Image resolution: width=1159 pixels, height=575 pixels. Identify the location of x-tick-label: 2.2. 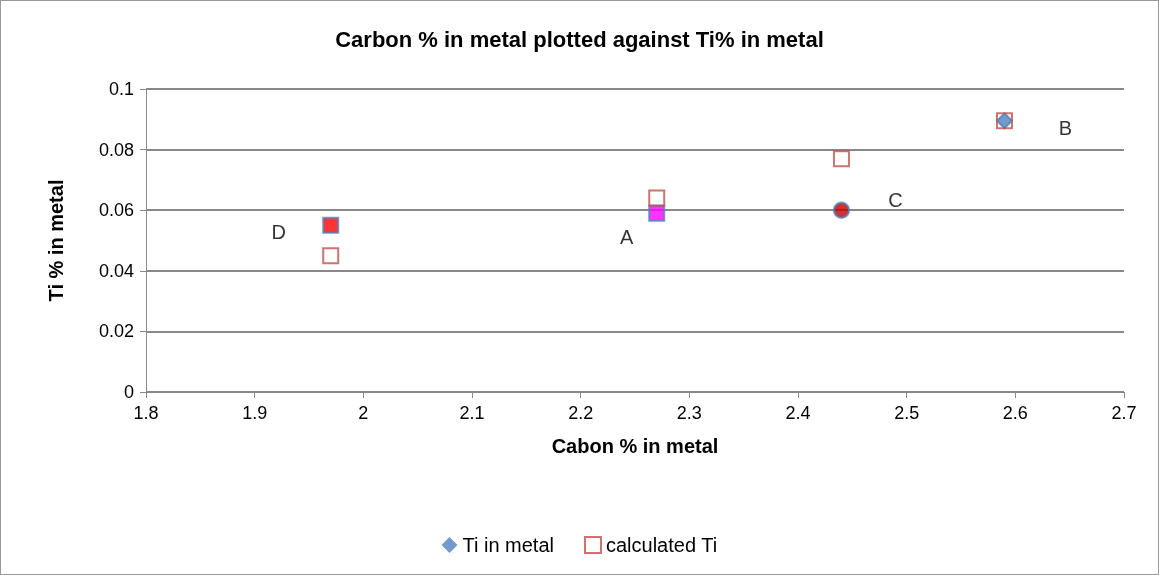
(581, 413).